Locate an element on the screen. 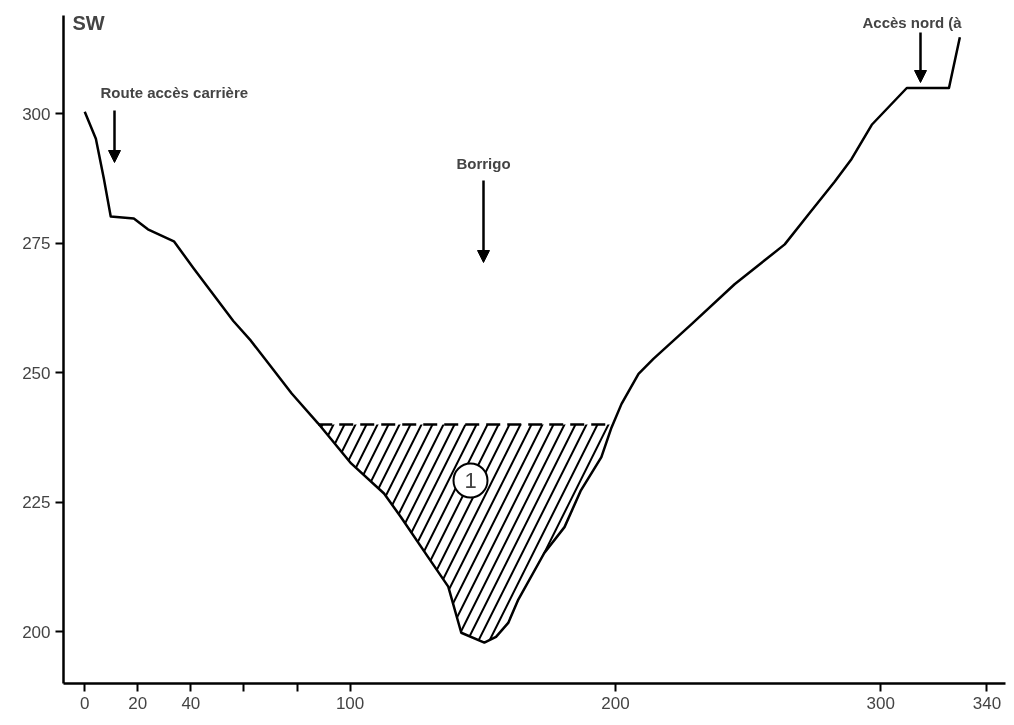 This screenshot has height=725, width=1014. y-tick-label: 200 is located at coordinates (36, 632).